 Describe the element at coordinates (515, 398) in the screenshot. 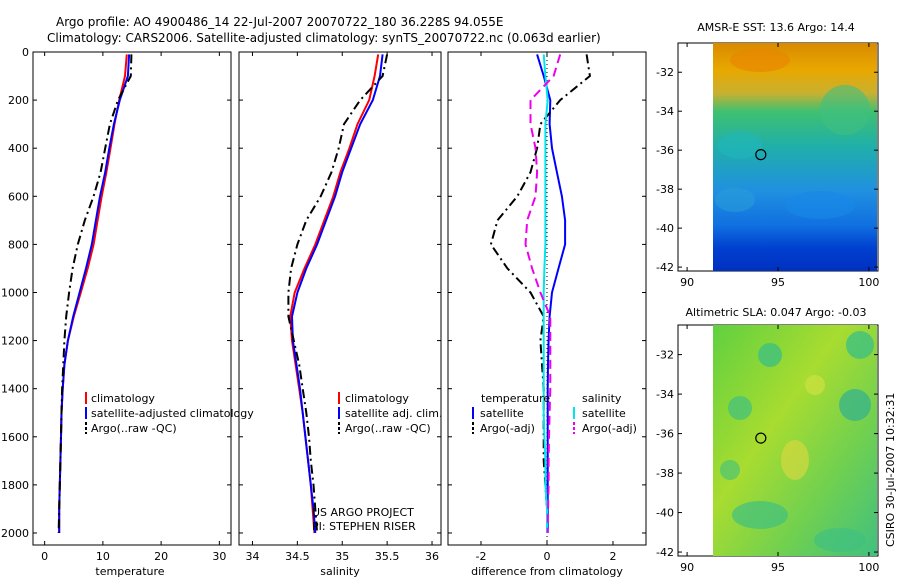

I see `legend-heading-temperature: temperature` at that location.